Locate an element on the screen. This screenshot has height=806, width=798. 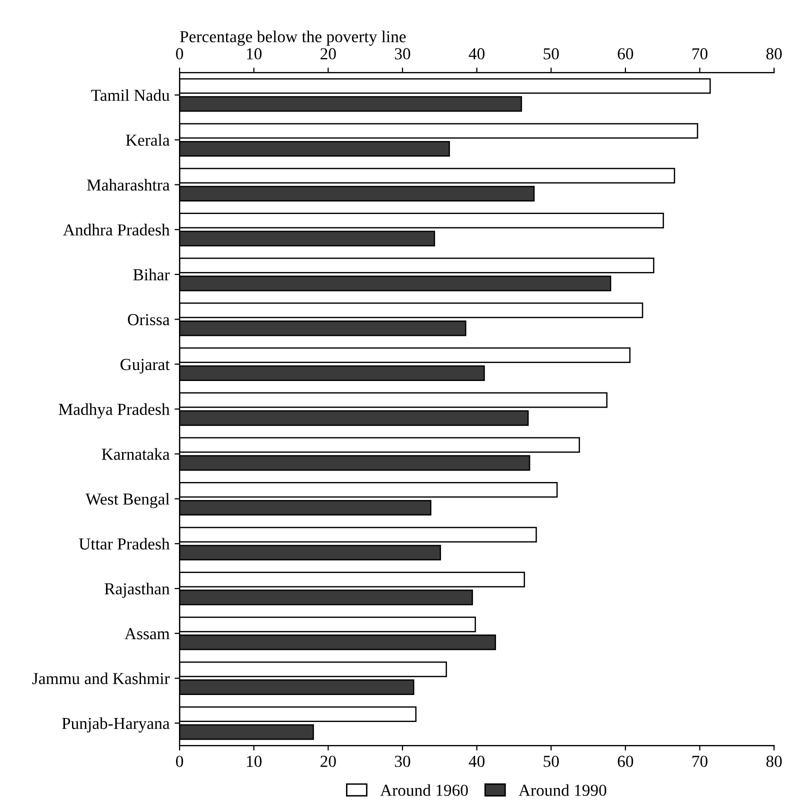
y-tick-label: Jammu and Kashmir is located at coordinates (101, 678).